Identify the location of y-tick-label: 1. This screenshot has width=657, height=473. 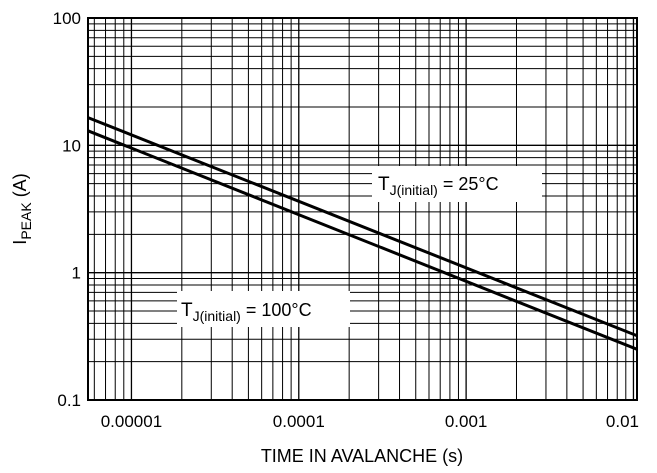
(76, 273).